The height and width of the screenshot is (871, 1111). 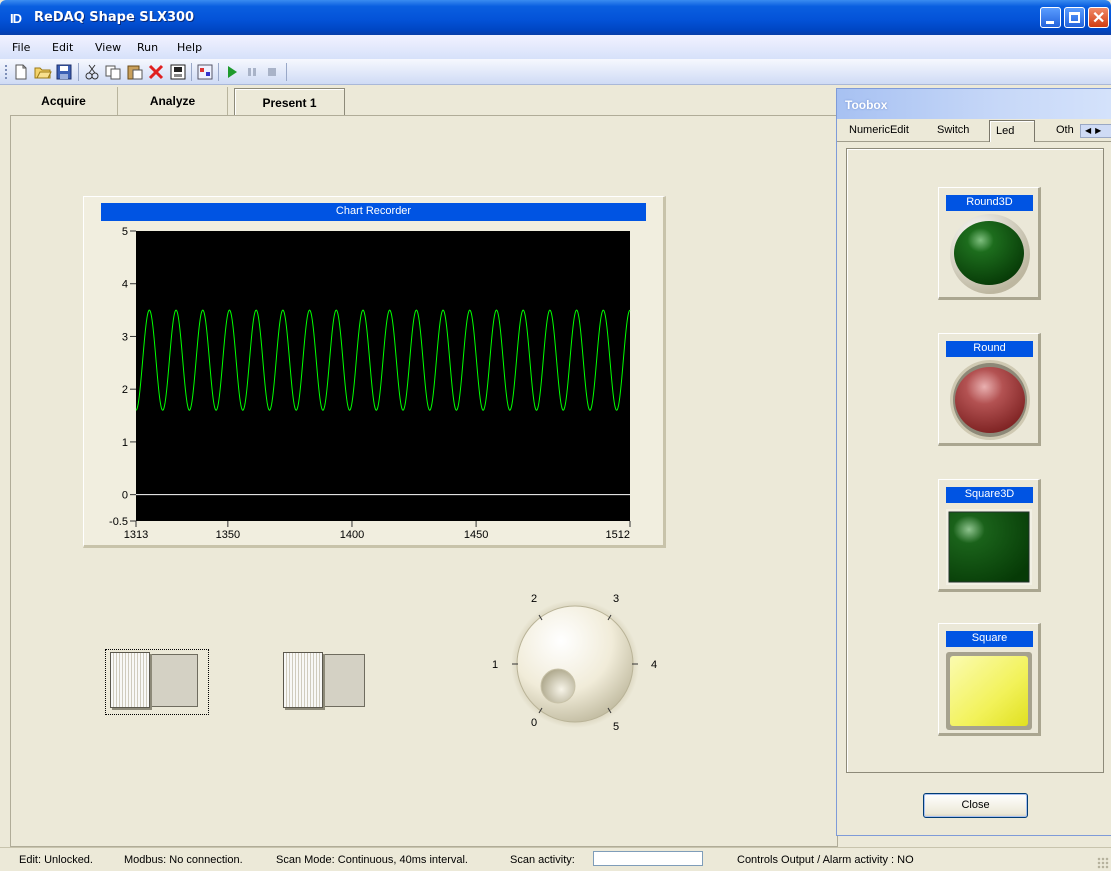 I want to click on pause-icon, so click(x=252, y=72).